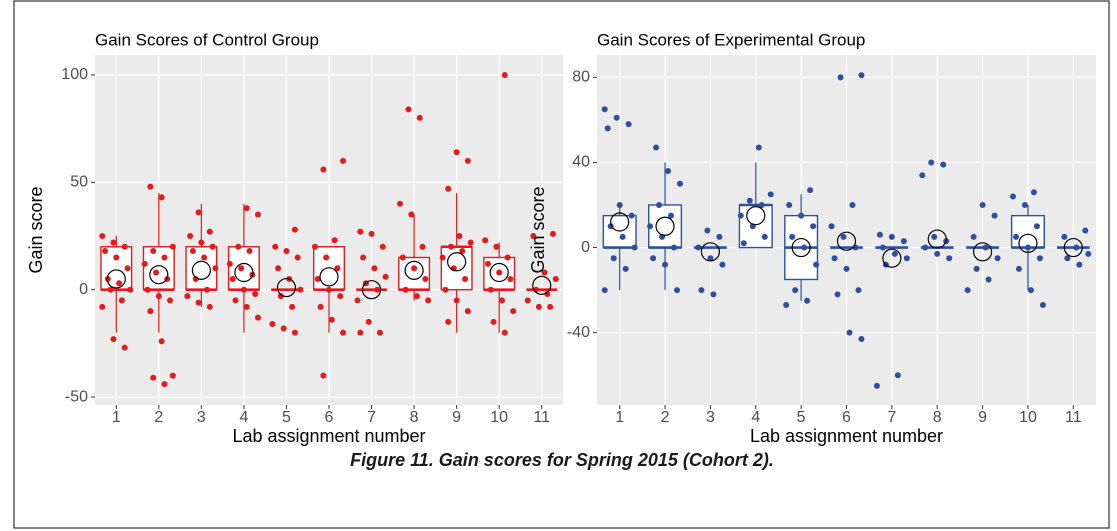 The image size is (1117, 531). What do you see at coordinates (79, 182) in the screenshot?
I see `y-tick-label: 50` at bounding box center [79, 182].